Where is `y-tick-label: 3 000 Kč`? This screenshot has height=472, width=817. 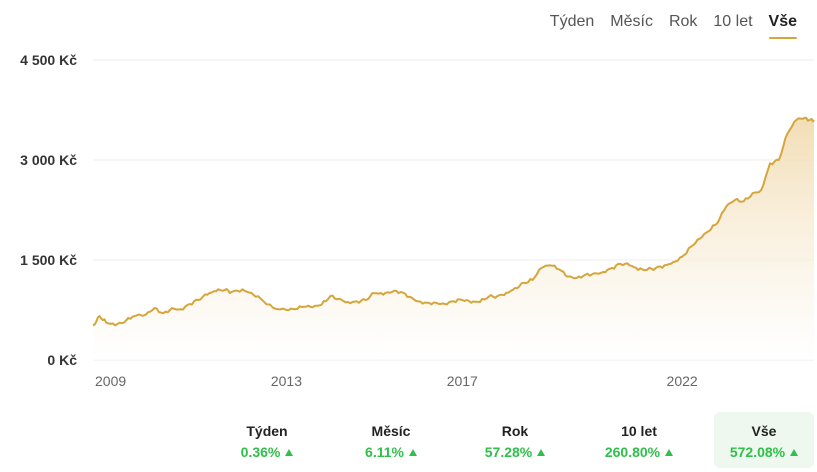
y-tick-label: 3 000 Kč is located at coordinates (48, 160).